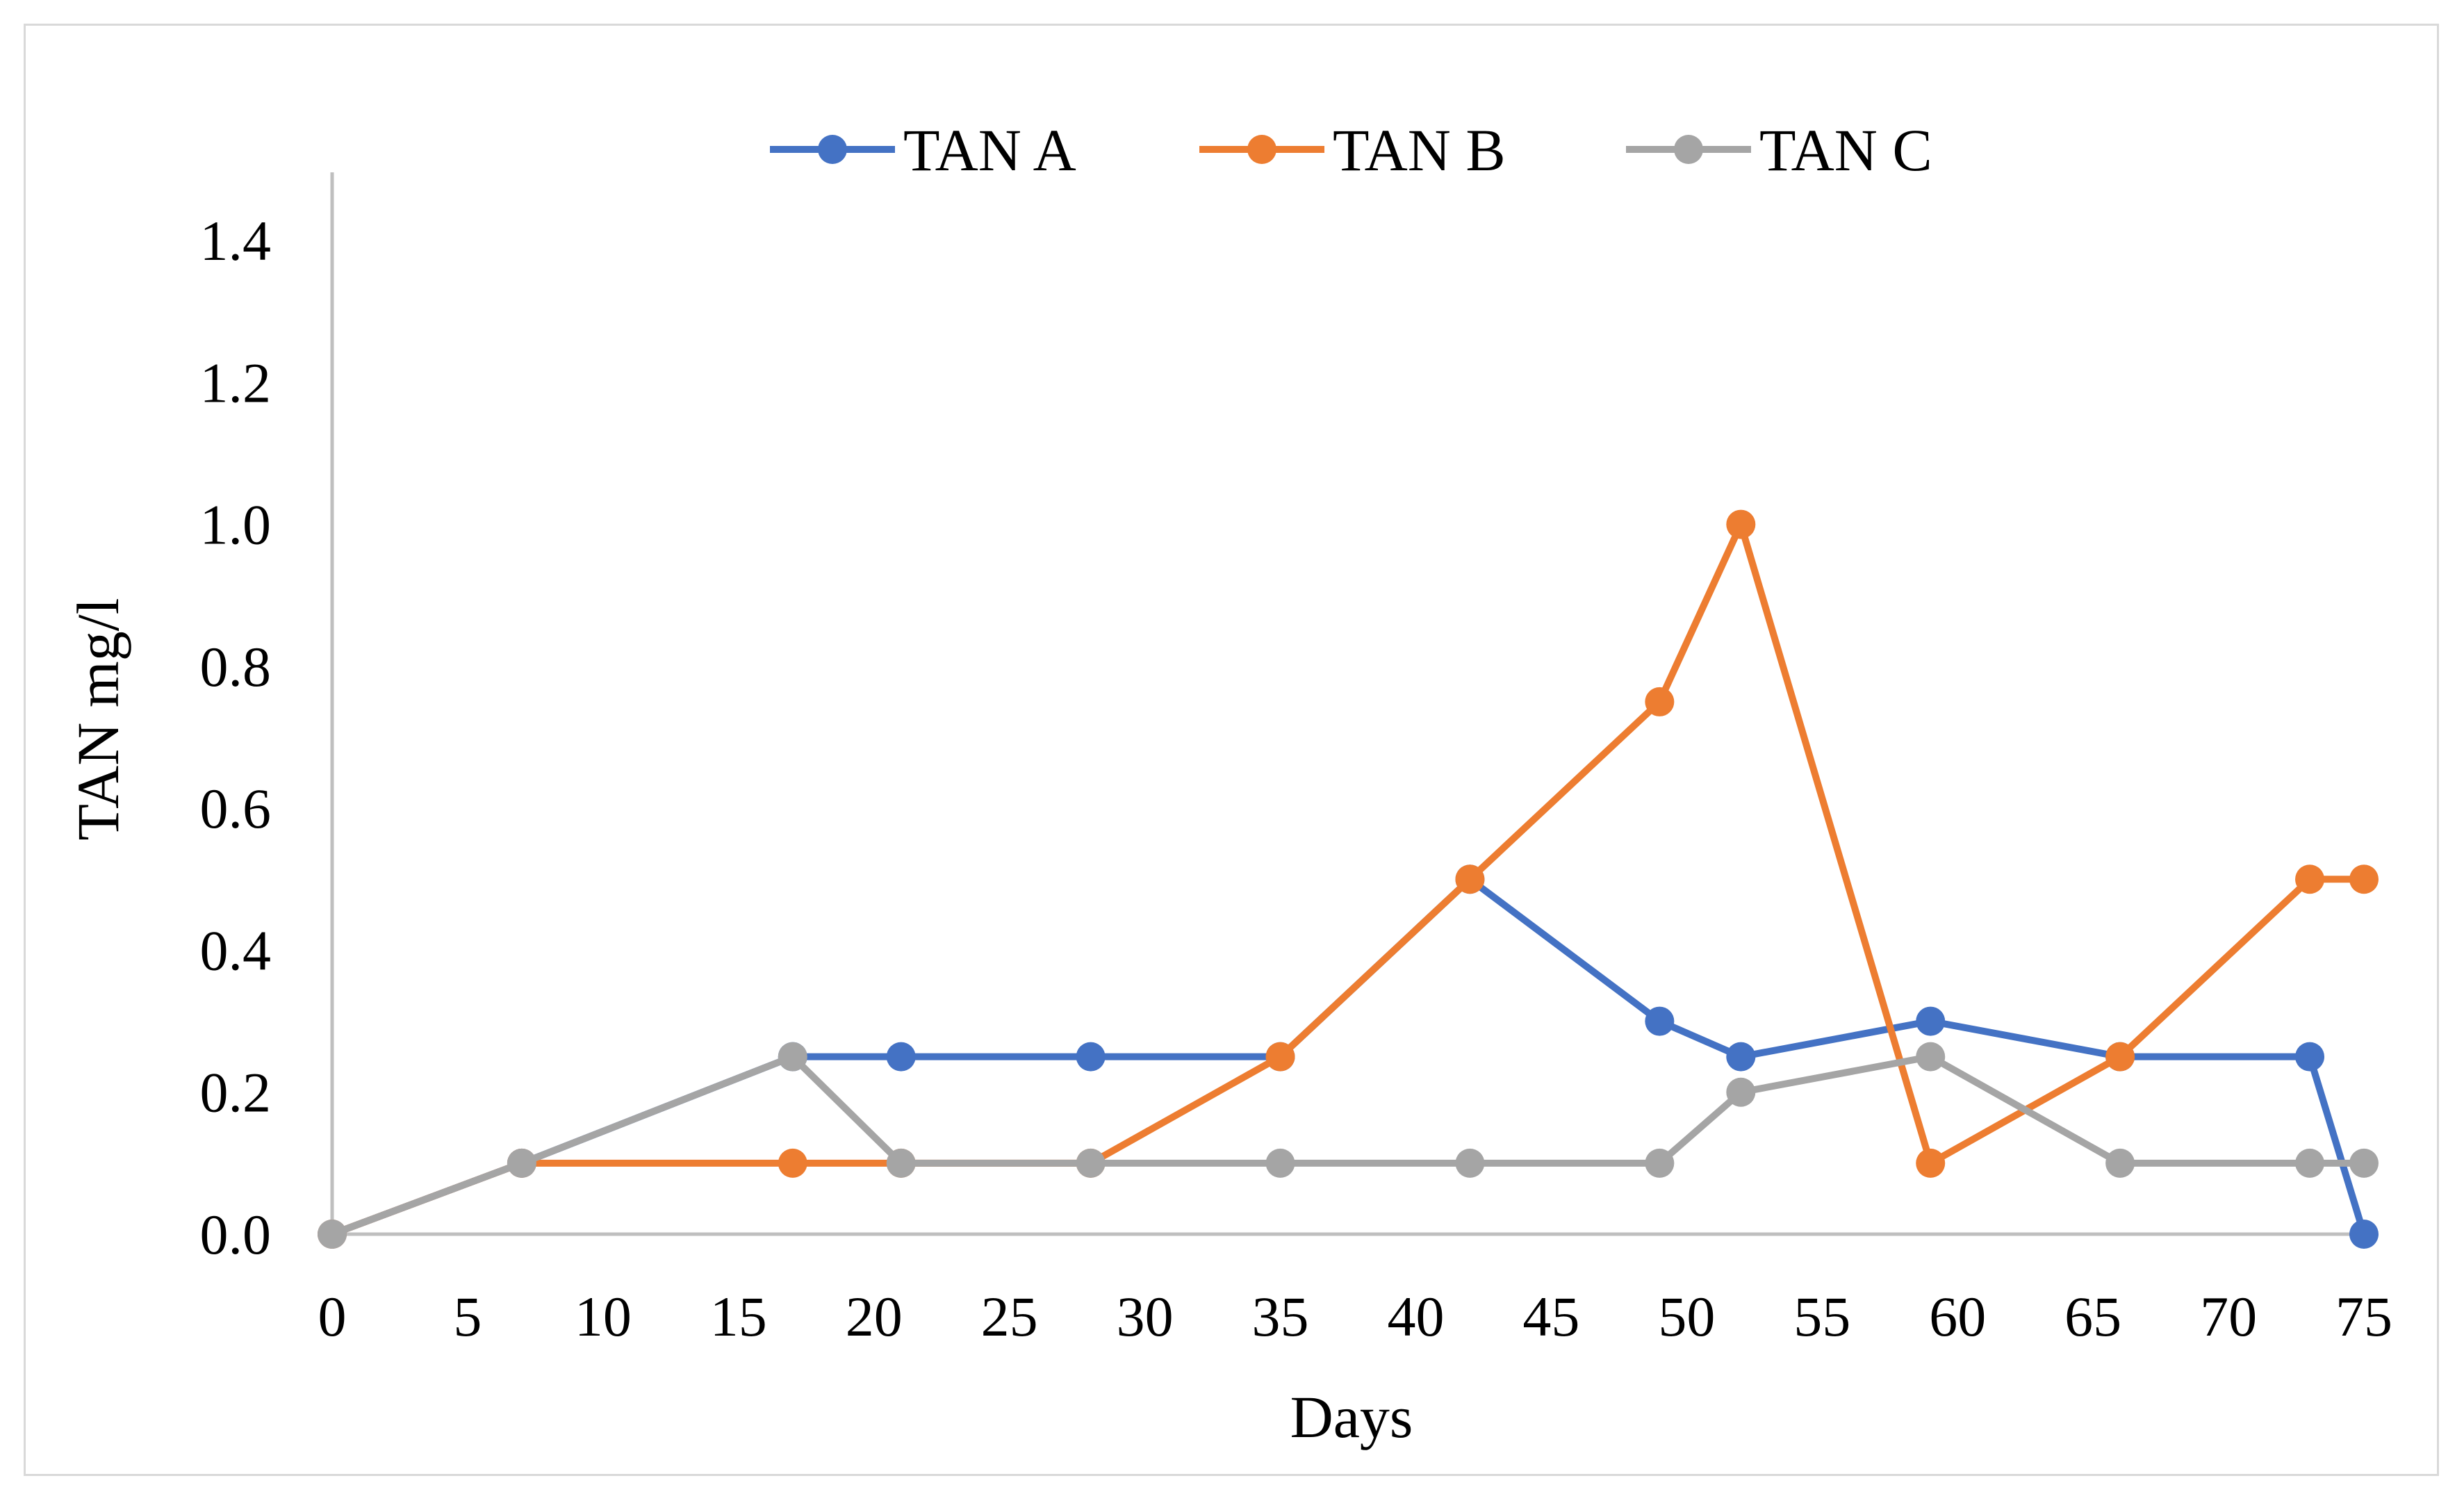  I want to click on x-tick-label: 35, so click(1281, 1316).